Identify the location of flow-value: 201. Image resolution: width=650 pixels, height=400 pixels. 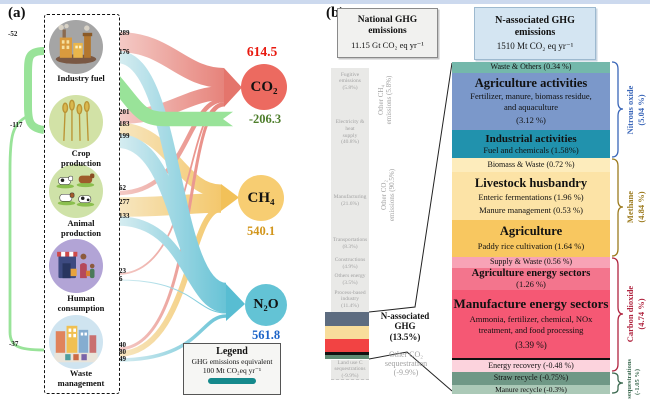
(124, 112).